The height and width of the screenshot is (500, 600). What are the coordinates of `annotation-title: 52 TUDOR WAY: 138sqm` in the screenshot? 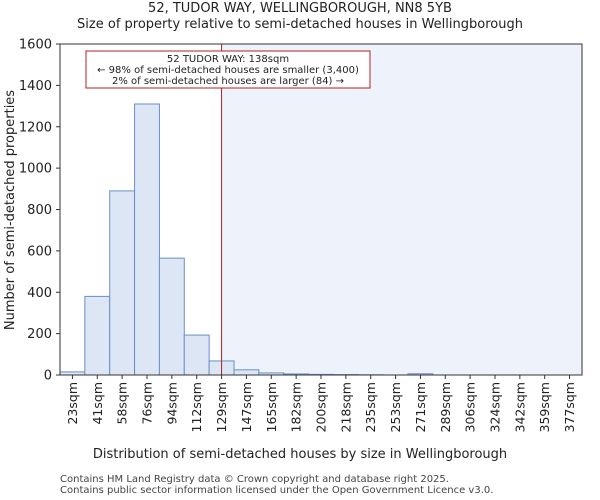 It's located at (228, 59).